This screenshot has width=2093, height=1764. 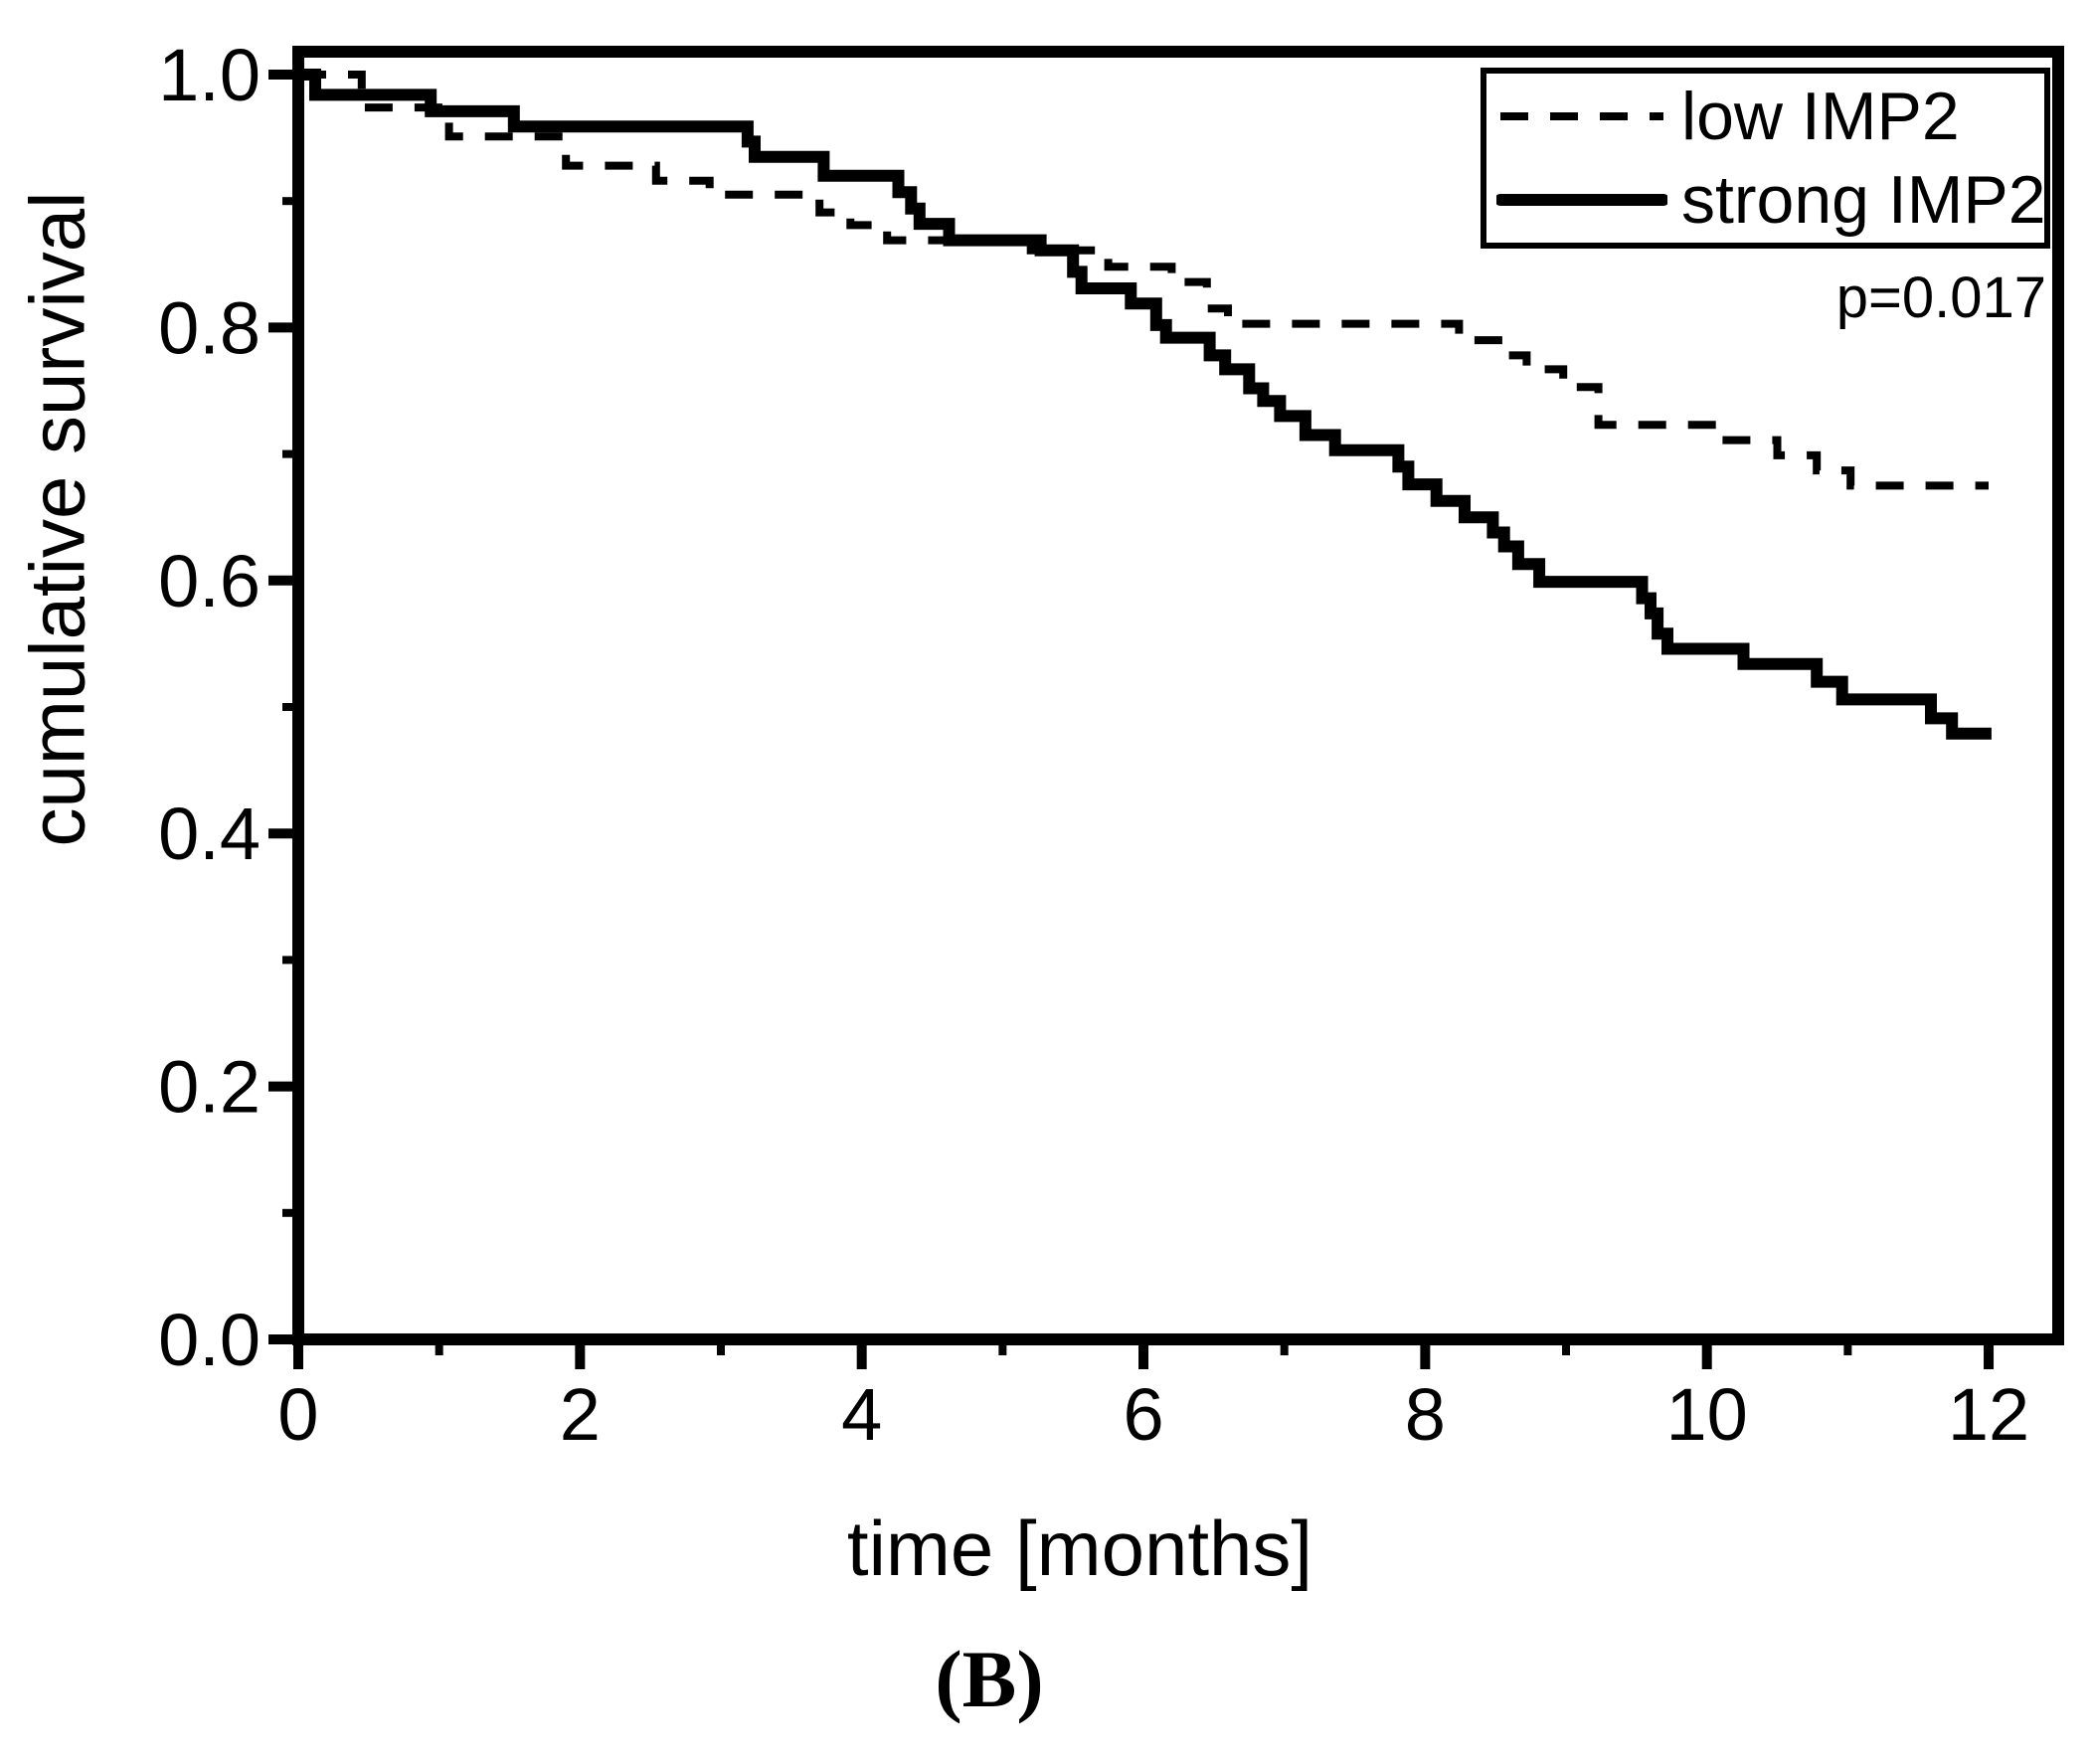 What do you see at coordinates (1863, 199) in the screenshot?
I see `legend-label-strong-imp2: strong IMP2` at bounding box center [1863, 199].